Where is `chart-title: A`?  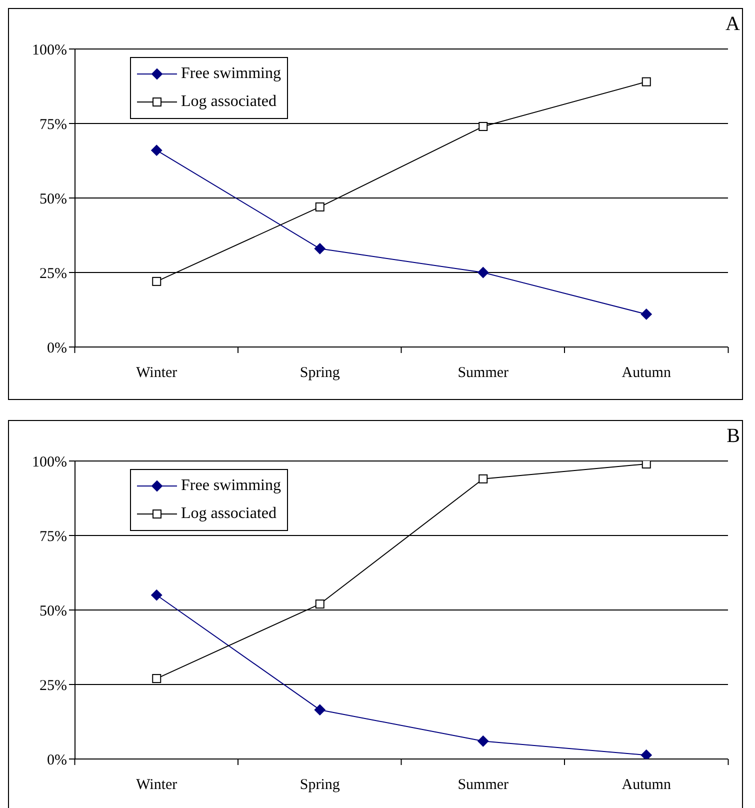
chart-title: A is located at coordinates (733, 24).